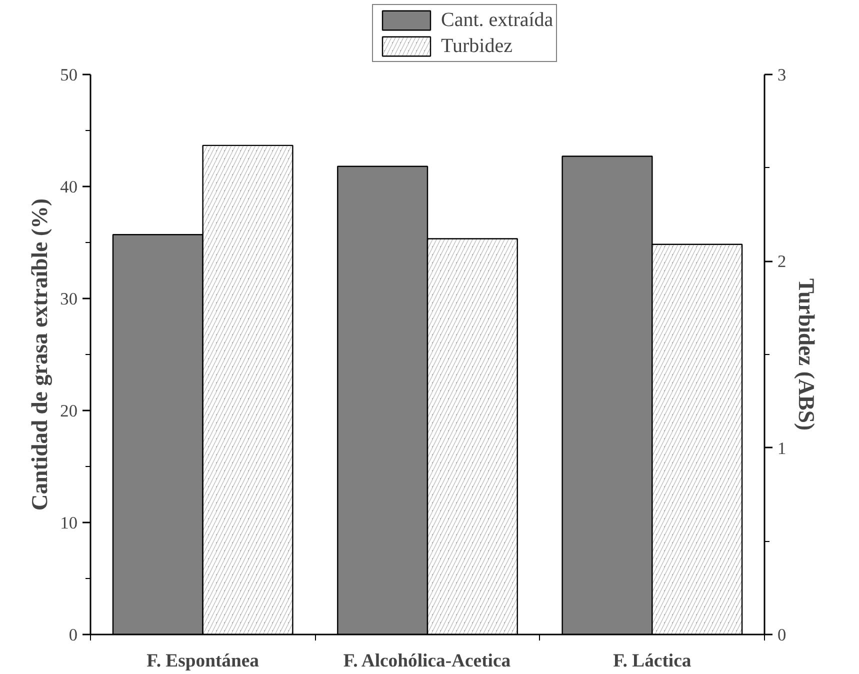  Describe the element at coordinates (782, 635) in the screenshot. I see `y2-tick-label: 0` at that location.